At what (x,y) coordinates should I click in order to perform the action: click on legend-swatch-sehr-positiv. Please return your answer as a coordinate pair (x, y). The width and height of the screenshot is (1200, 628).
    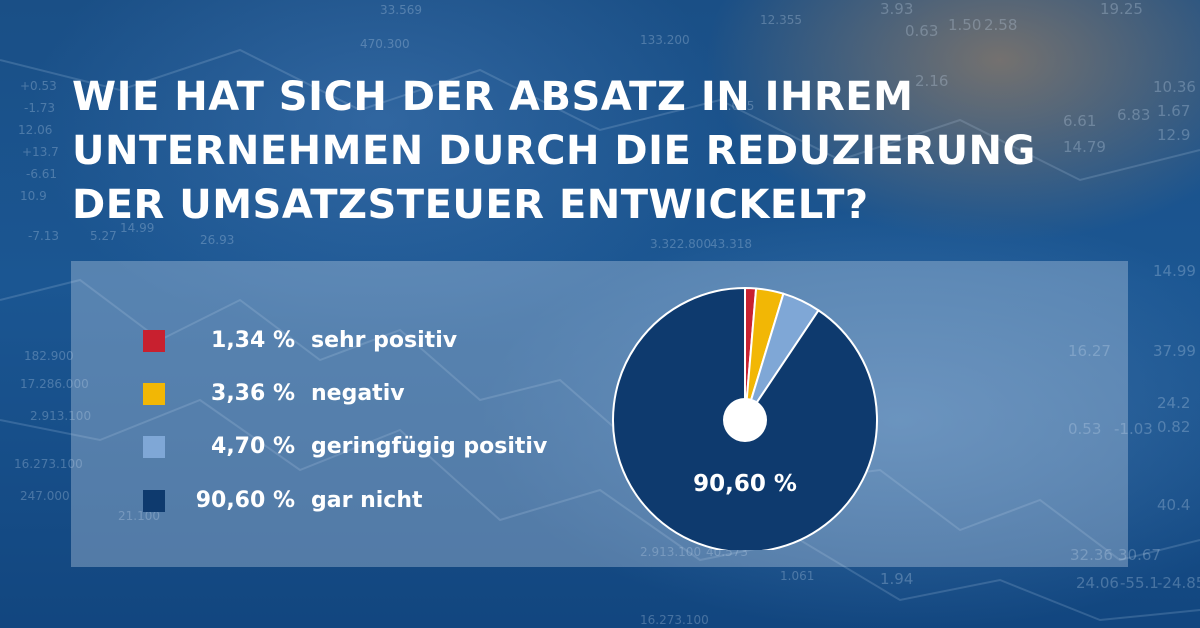
    Looking at the image, I should click on (154, 341).